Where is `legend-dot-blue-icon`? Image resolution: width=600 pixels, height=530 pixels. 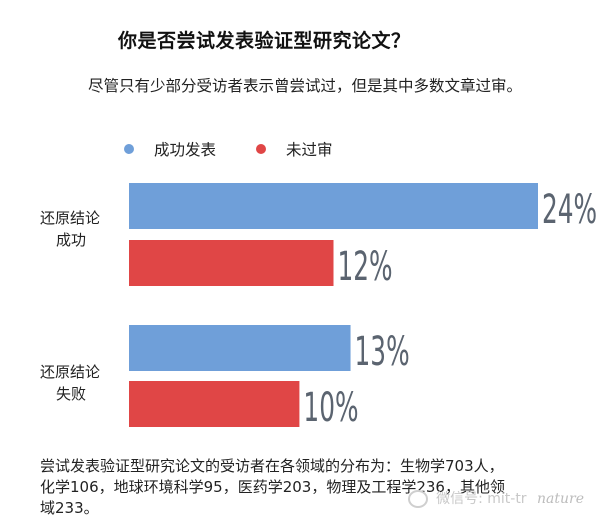
legend-dot-blue-icon is located at coordinates (129, 149).